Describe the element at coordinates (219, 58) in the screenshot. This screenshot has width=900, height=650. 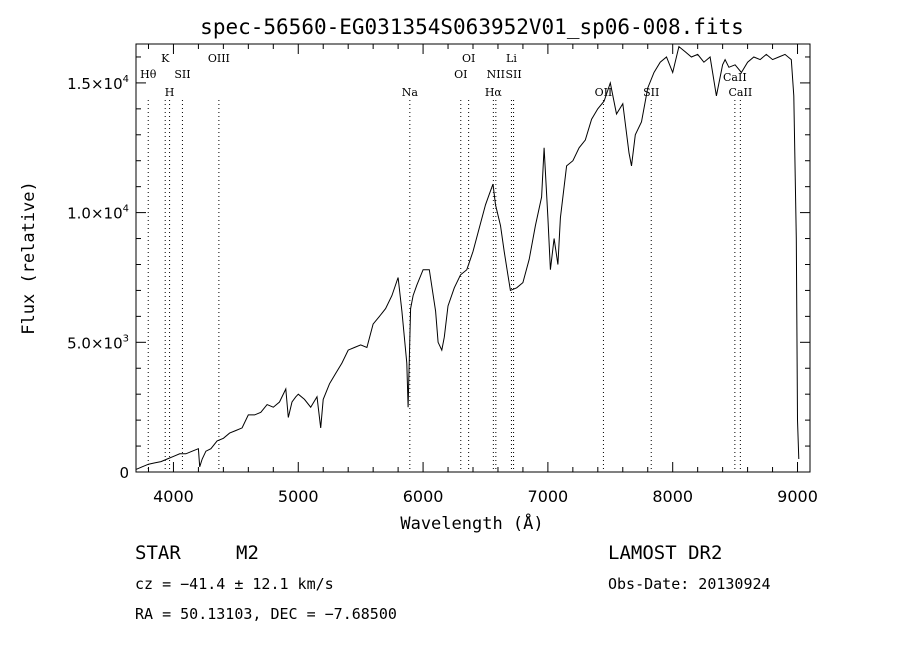
I see `line-label-4: OIII` at that location.